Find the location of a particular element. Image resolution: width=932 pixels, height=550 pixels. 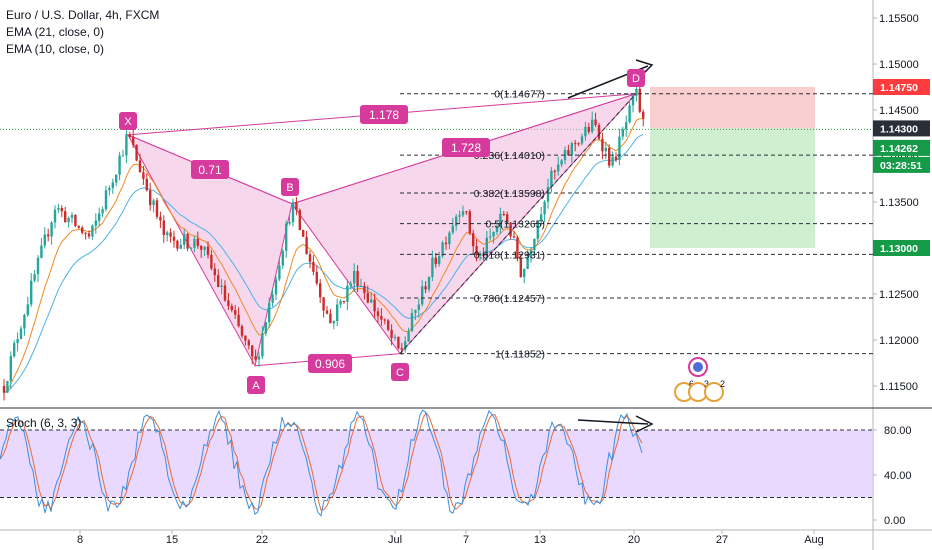

stoch-legend: Stoch (6, 3, 3) is located at coordinates (44, 423).